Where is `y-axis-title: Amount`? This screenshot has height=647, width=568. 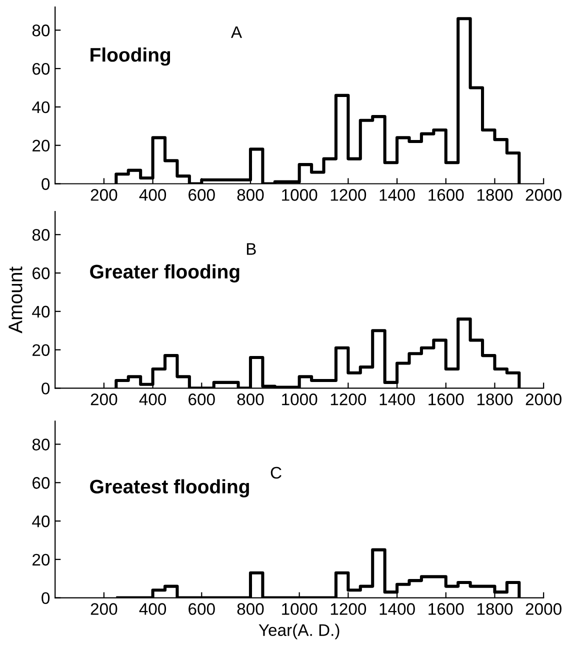 y-axis-title: Amount is located at coordinates (15, 300).